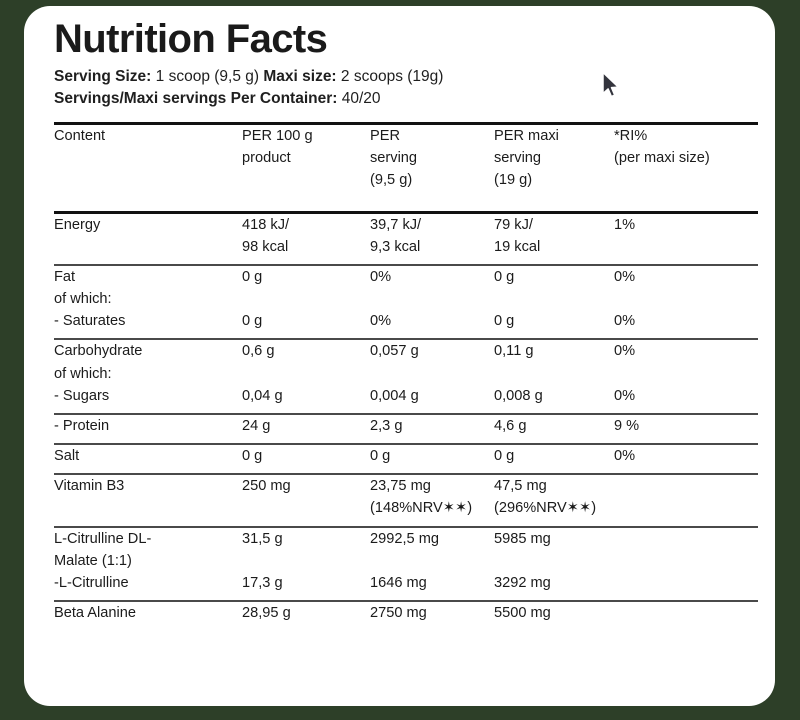  What do you see at coordinates (406, 212) in the screenshot?
I see `table-top-divider` at bounding box center [406, 212].